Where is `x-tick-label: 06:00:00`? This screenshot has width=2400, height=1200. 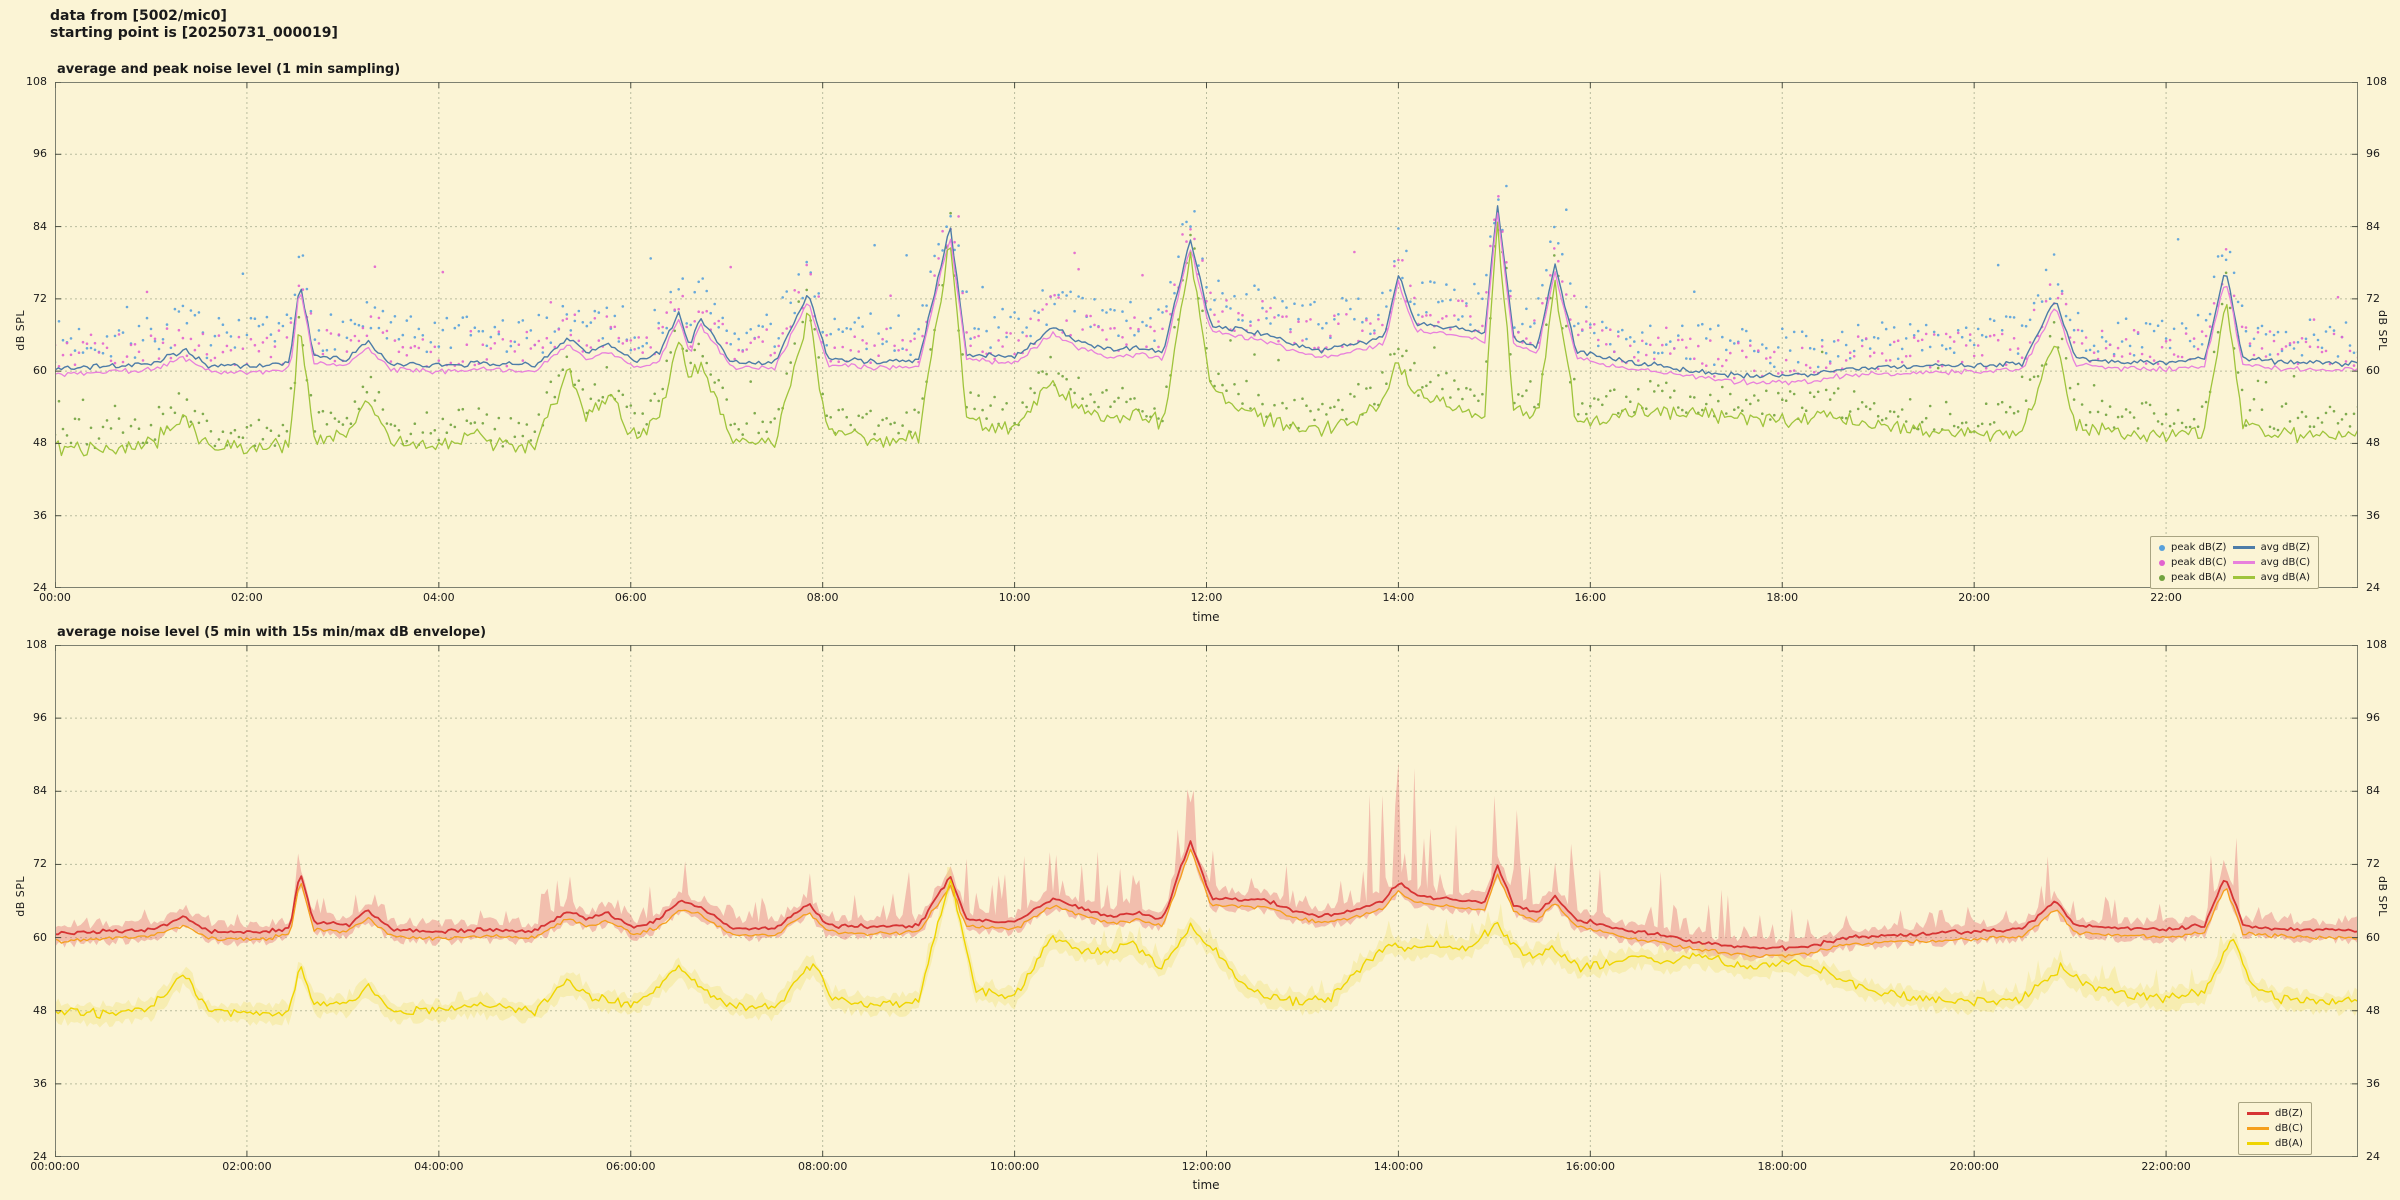
x-tick-label: 06:00:00 is located at coordinates (631, 1166).